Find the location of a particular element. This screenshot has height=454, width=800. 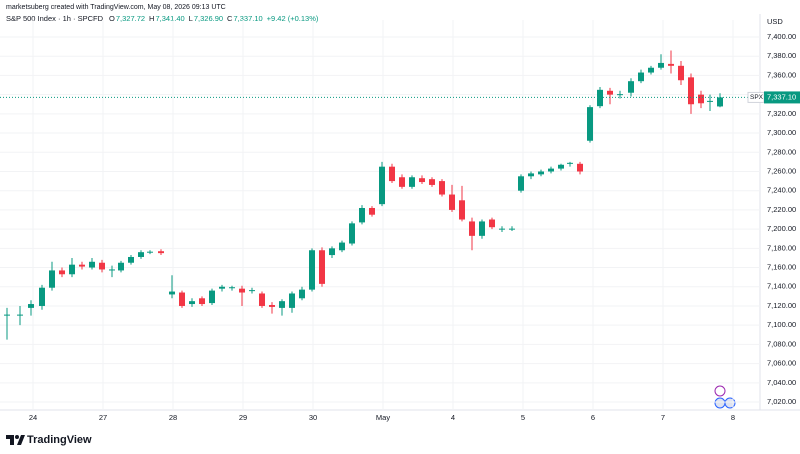

price-box is located at coordinates (782, 97).